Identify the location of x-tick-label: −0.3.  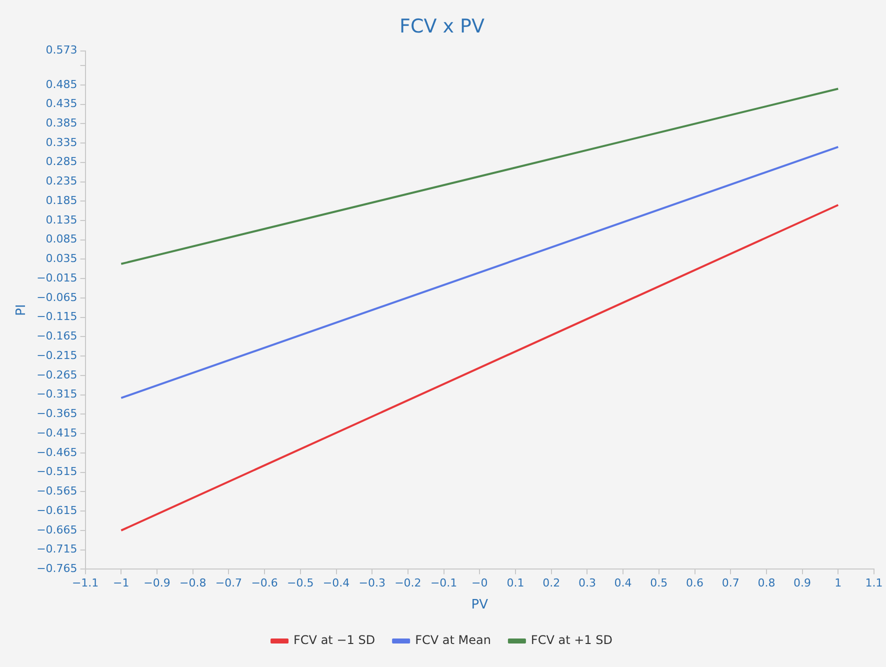
(372, 583).